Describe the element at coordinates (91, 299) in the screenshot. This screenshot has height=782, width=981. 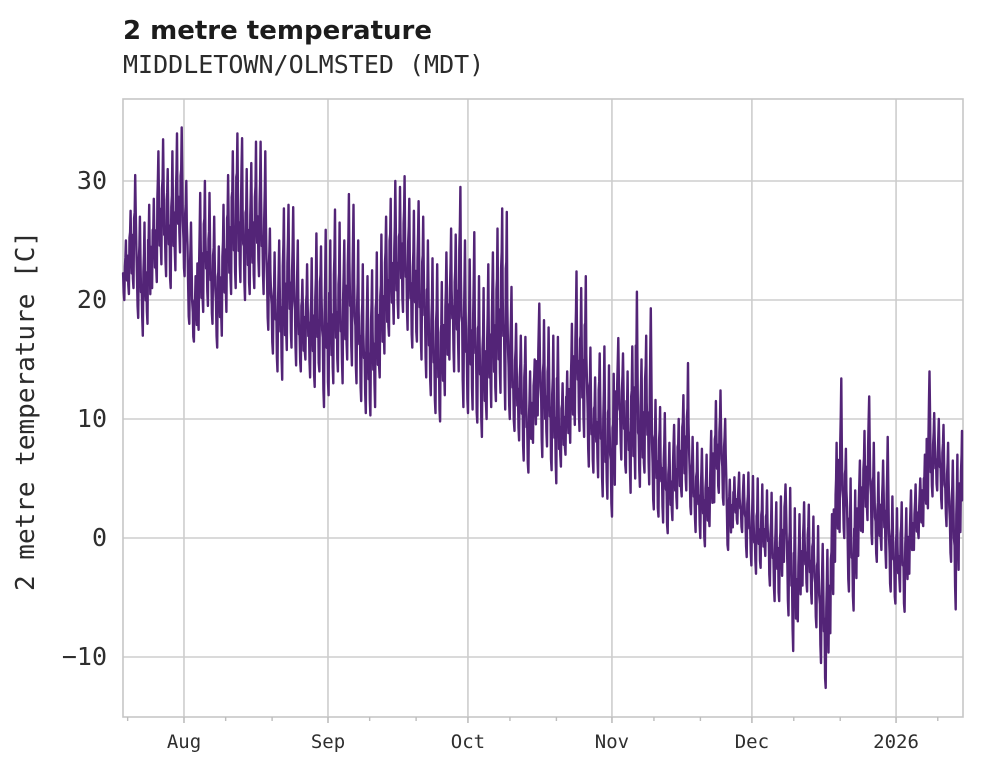
I see `y-tick-label: 20` at that location.